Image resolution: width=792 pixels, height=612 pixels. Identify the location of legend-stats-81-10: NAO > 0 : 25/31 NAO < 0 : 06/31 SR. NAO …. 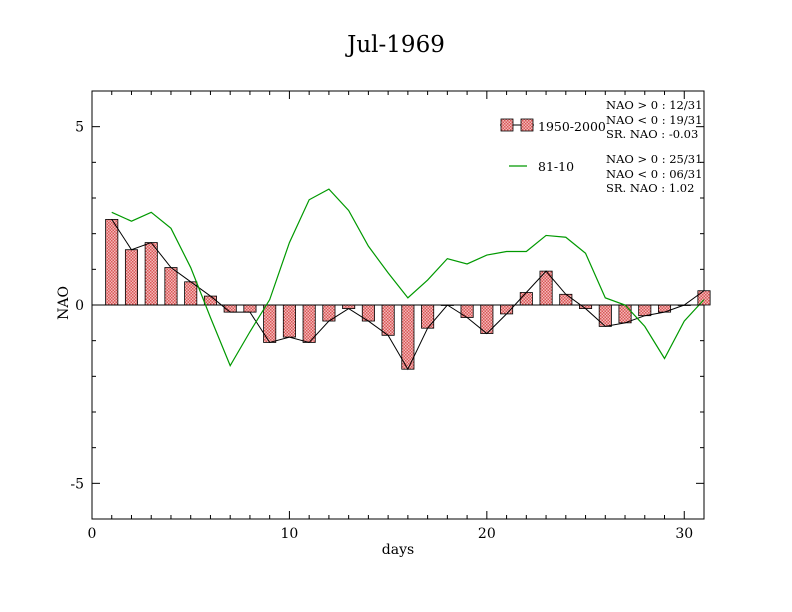
(654, 174).